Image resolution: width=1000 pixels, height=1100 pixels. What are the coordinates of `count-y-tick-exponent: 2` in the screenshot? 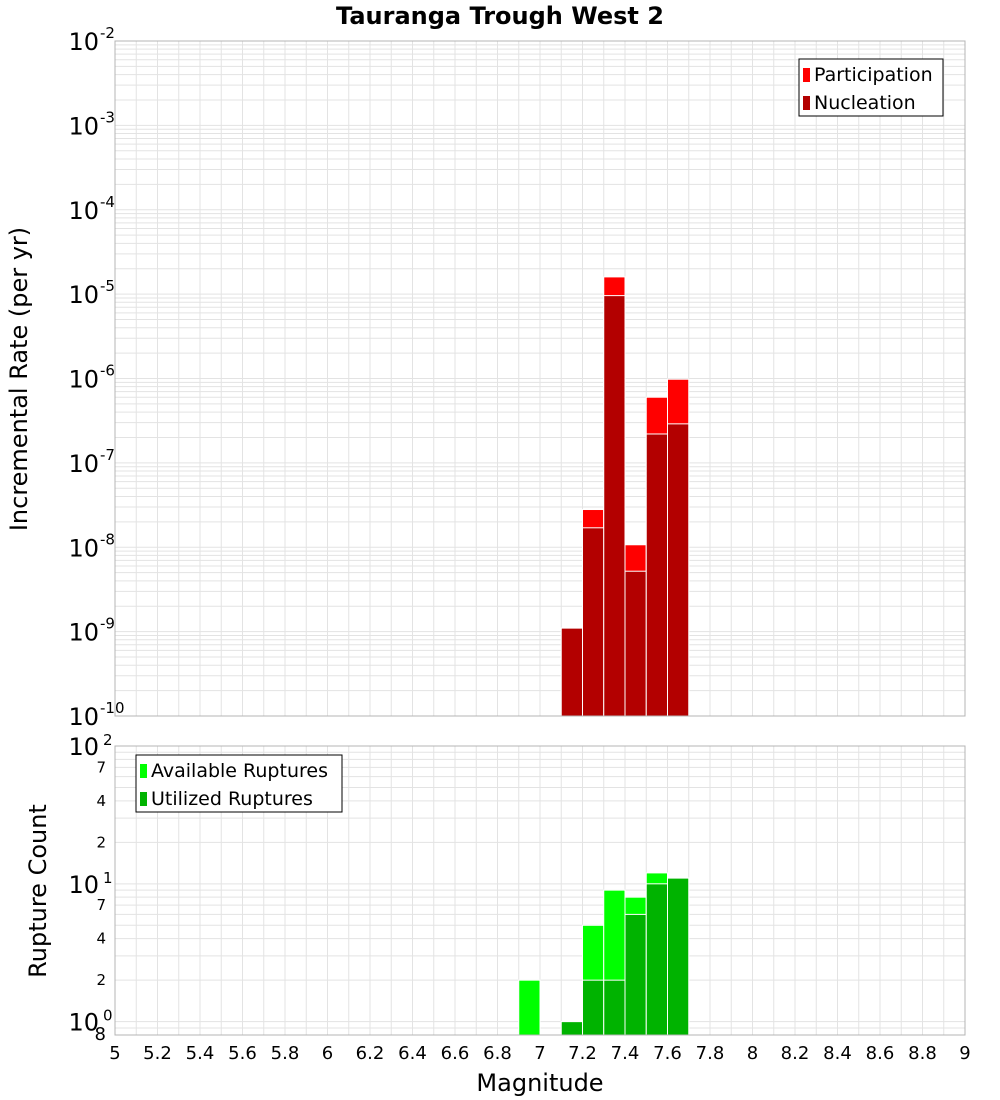 It's located at (108, 740).